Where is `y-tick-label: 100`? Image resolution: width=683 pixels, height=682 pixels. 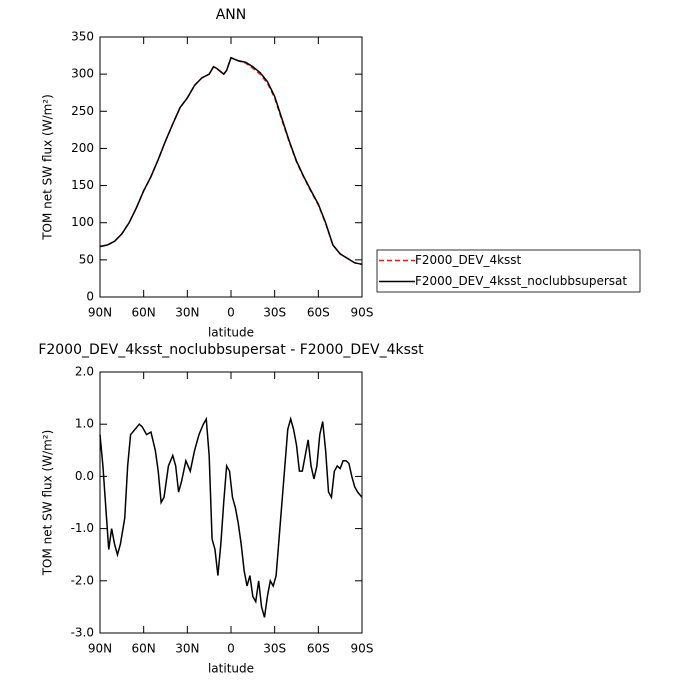 y-tick-label: 100 is located at coordinates (82, 222).